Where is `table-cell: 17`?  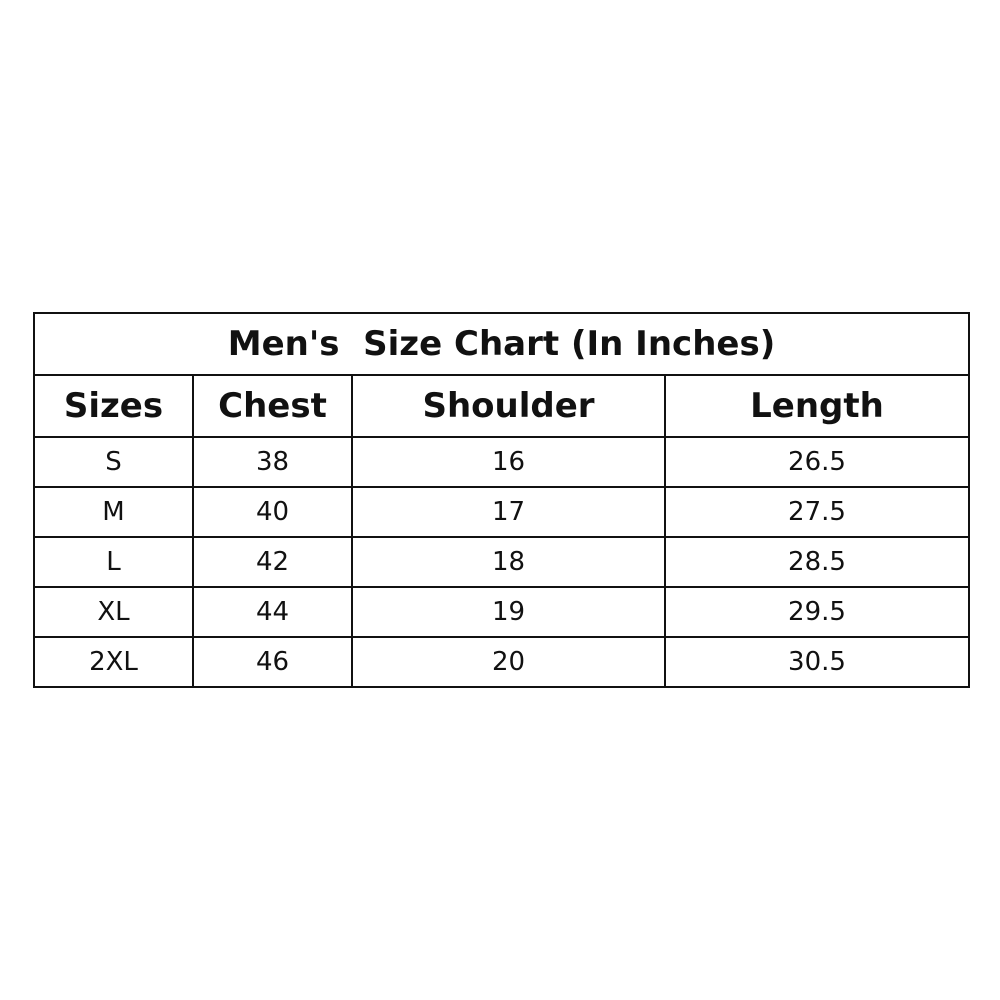
table-cell: 17 is located at coordinates (508, 512).